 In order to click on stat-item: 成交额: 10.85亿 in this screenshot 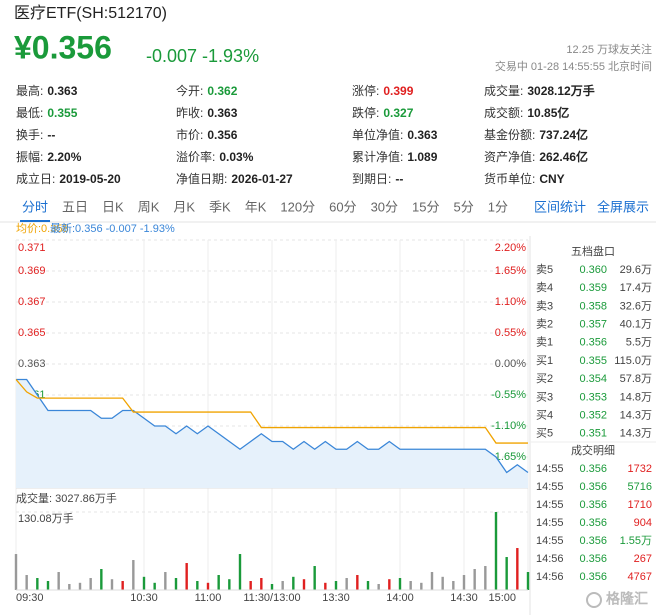, I will do `click(526, 112)`.